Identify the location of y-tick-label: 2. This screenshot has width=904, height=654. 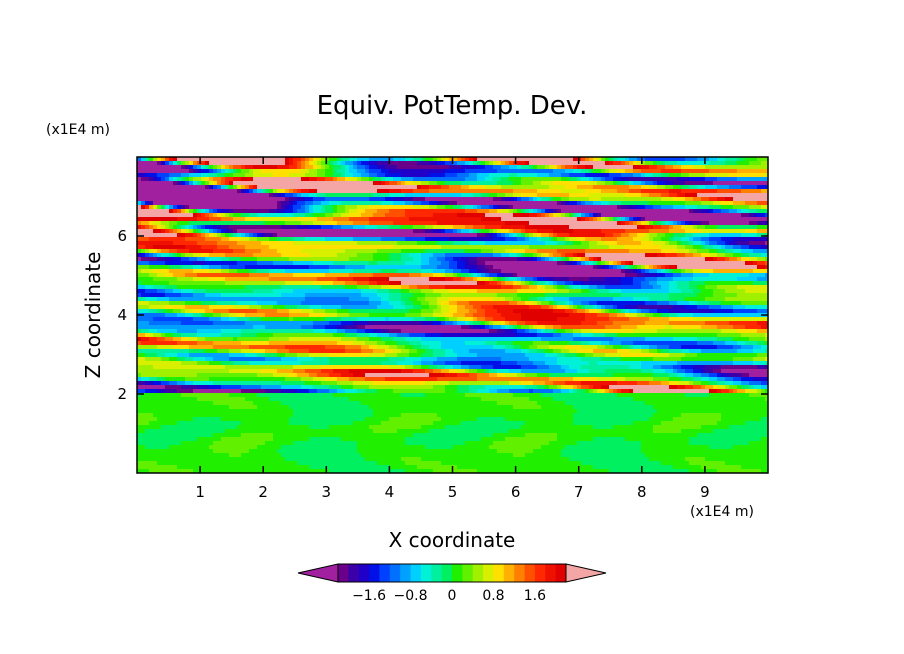
(122, 394).